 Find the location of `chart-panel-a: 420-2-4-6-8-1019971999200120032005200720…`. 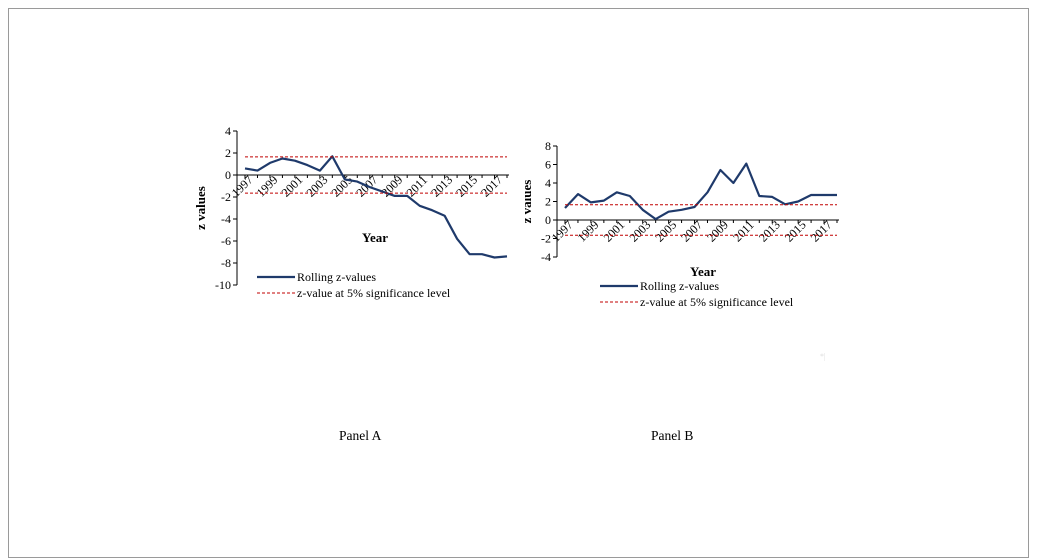

chart-panel-a: 420-2-4-6-8-1019971999200120032005200720… is located at coordinates (351, 212).